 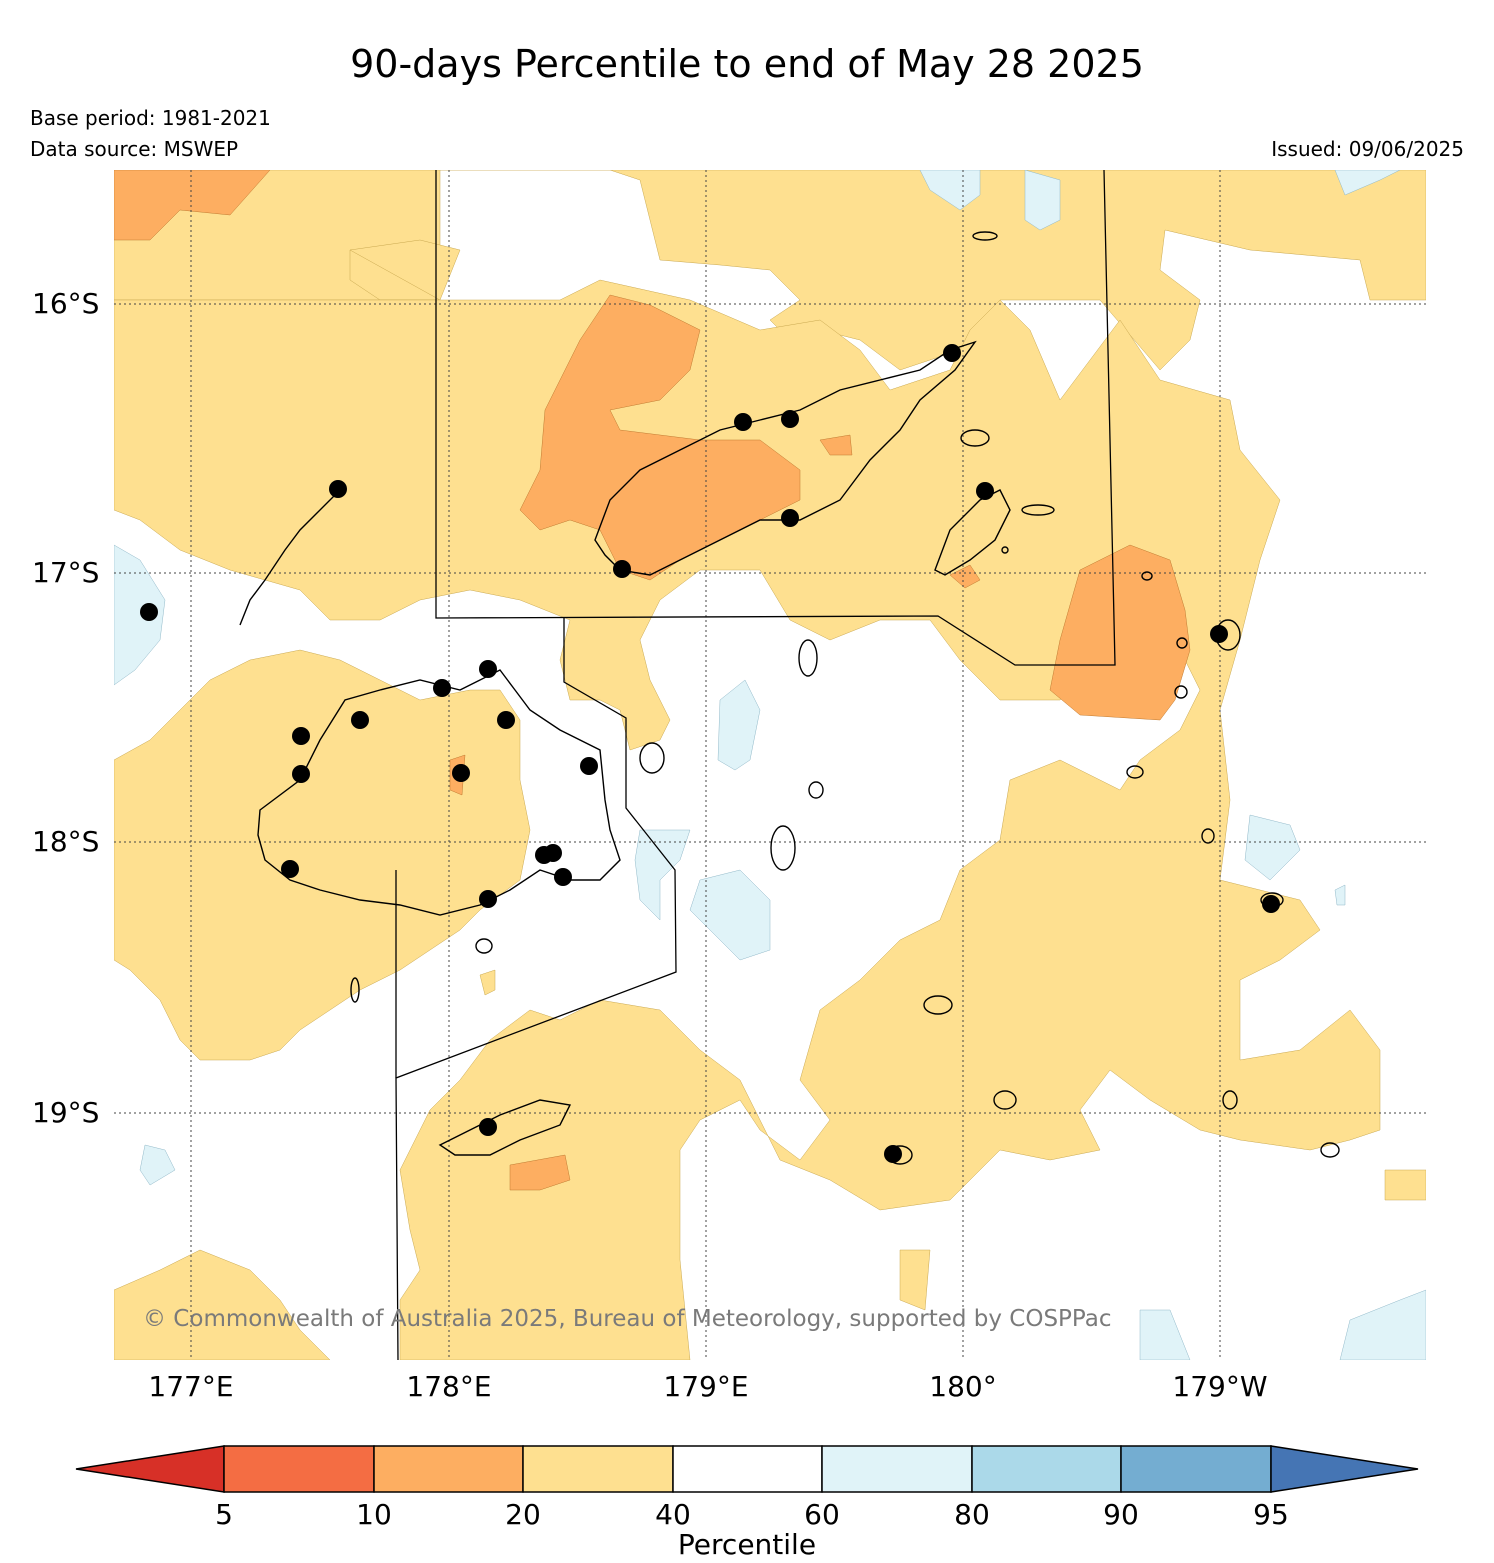 What do you see at coordinates (134, 149) in the screenshot?
I see `data-source: Data source: MSWEP` at bounding box center [134, 149].